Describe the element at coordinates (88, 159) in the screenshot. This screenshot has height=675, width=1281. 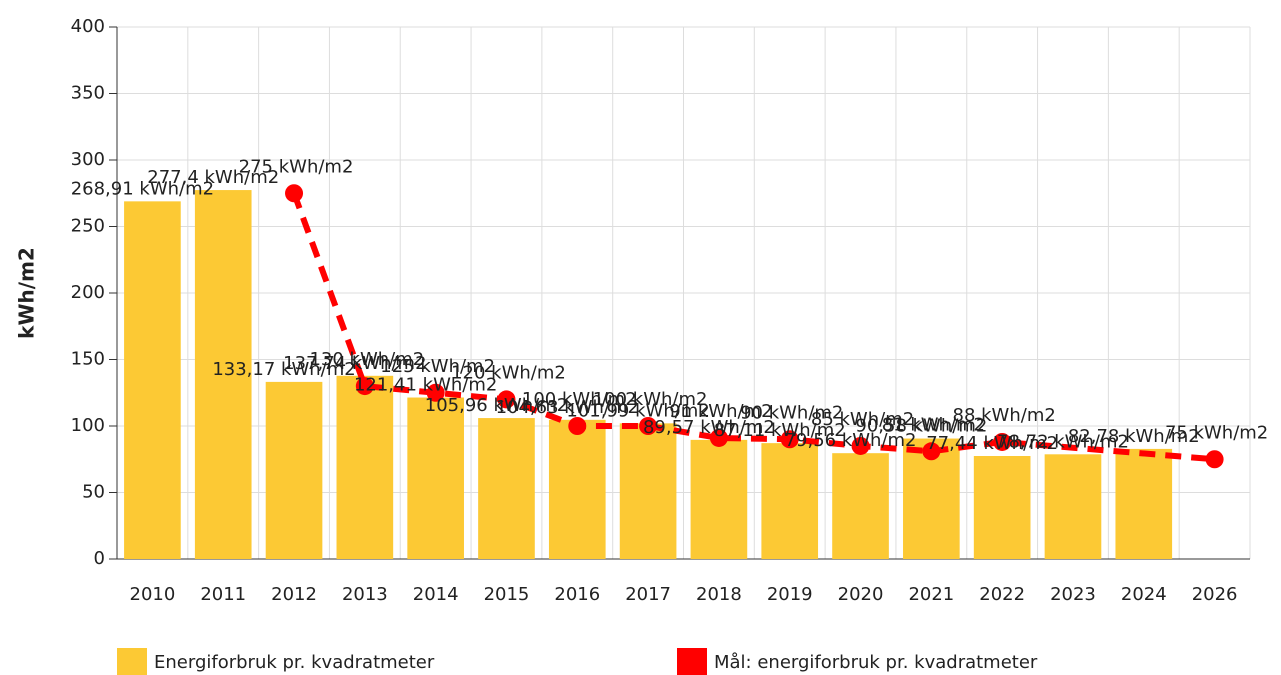
I see `y-tick-label: 300` at that location.